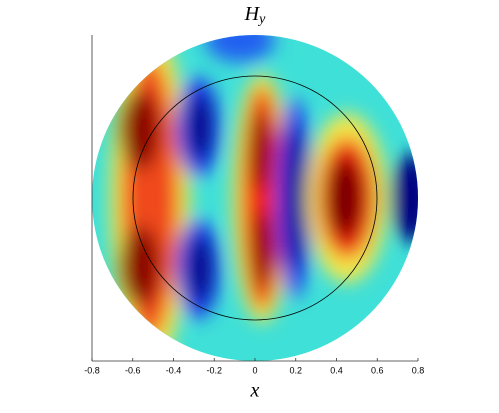 The height and width of the screenshot is (413, 499). I want to click on x-tick-label: 0.8, so click(418, 370).